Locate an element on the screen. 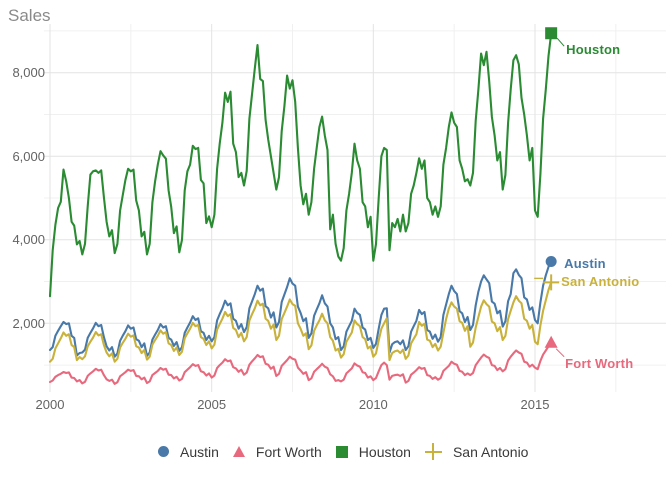 This screenshot has height=480, width=672. x-tick-label: 2015 is located at coordinates (535, 404).